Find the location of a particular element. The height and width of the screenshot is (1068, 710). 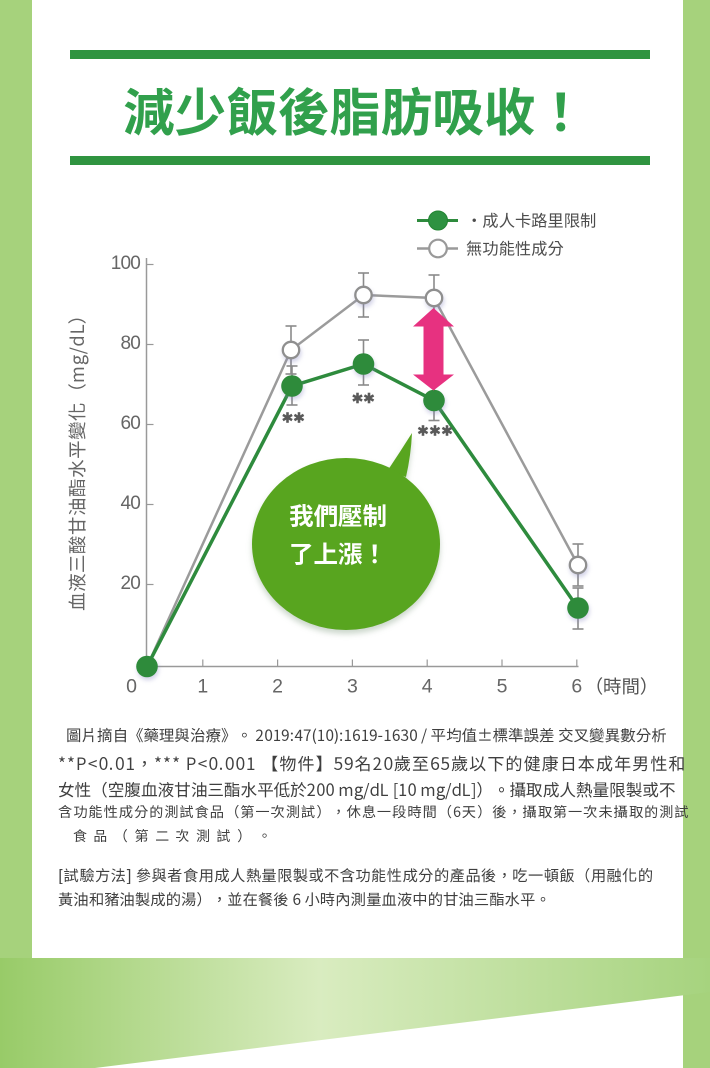

svg-text: （時間） is located at coordinates (622, 686).